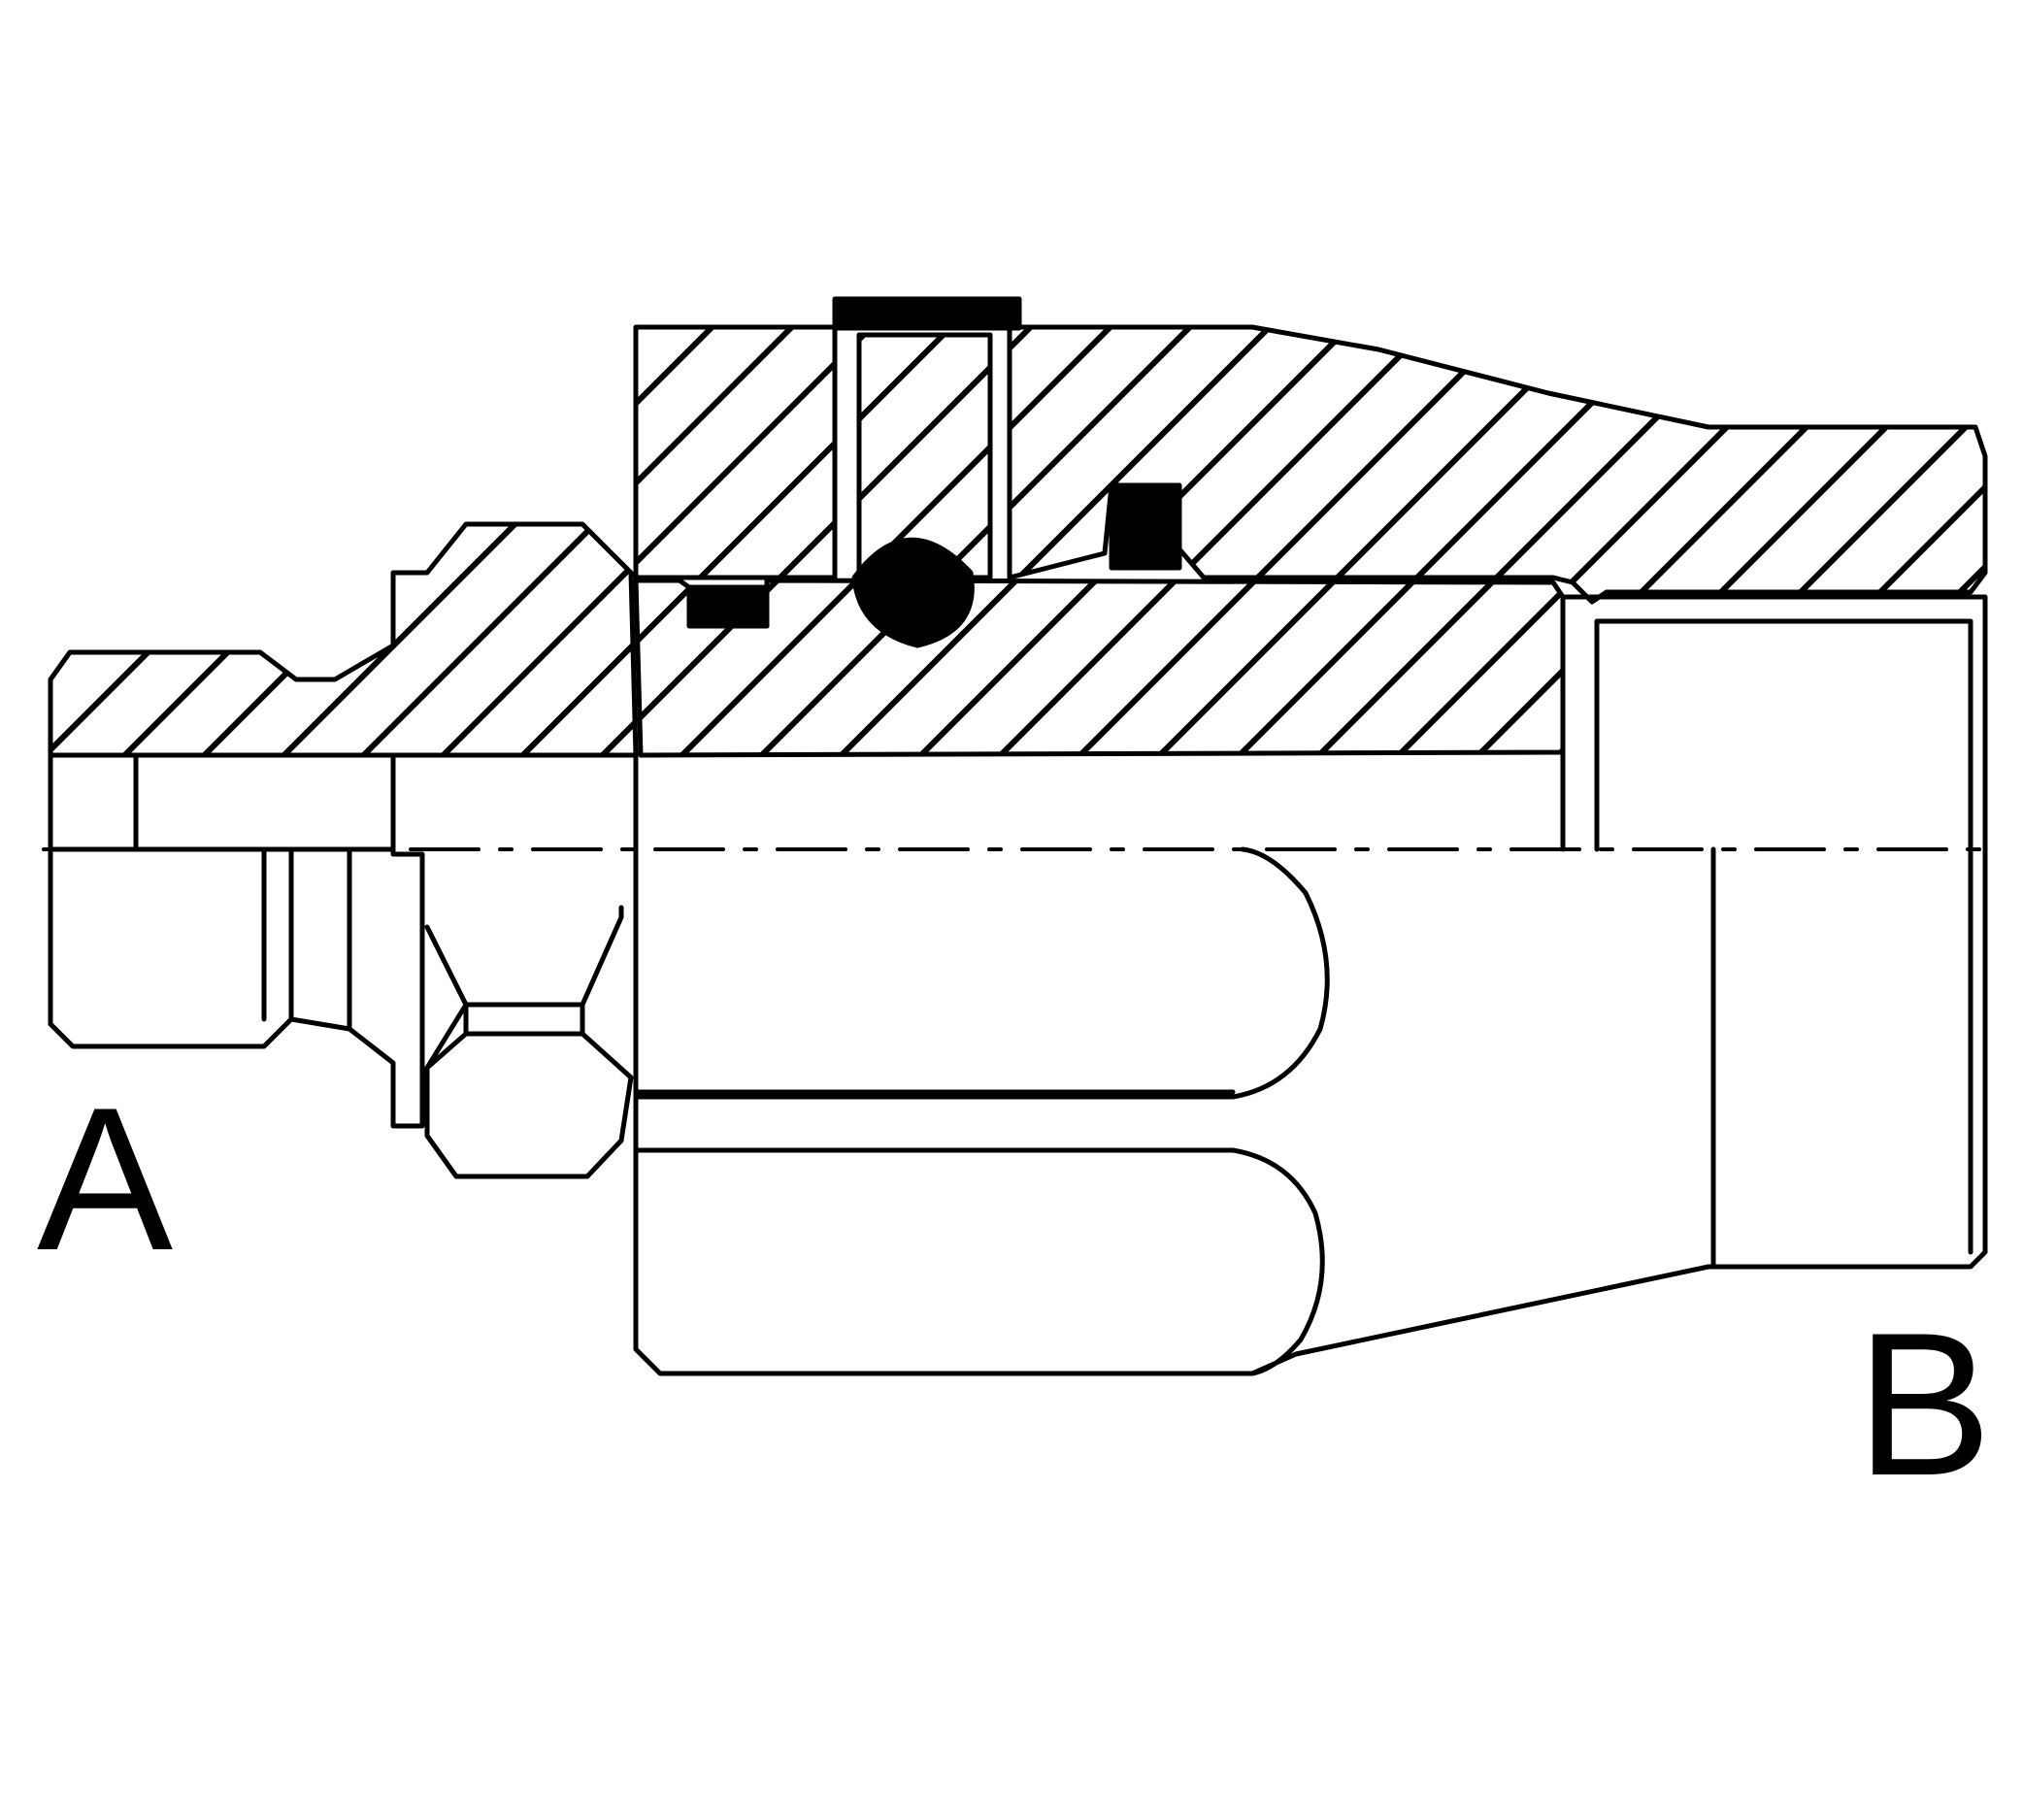 This screenshot has height=1820, width=2023. Describe the element at coordinates (236, 940) in the screenshot. I see `left-nipple-outline` at that location.